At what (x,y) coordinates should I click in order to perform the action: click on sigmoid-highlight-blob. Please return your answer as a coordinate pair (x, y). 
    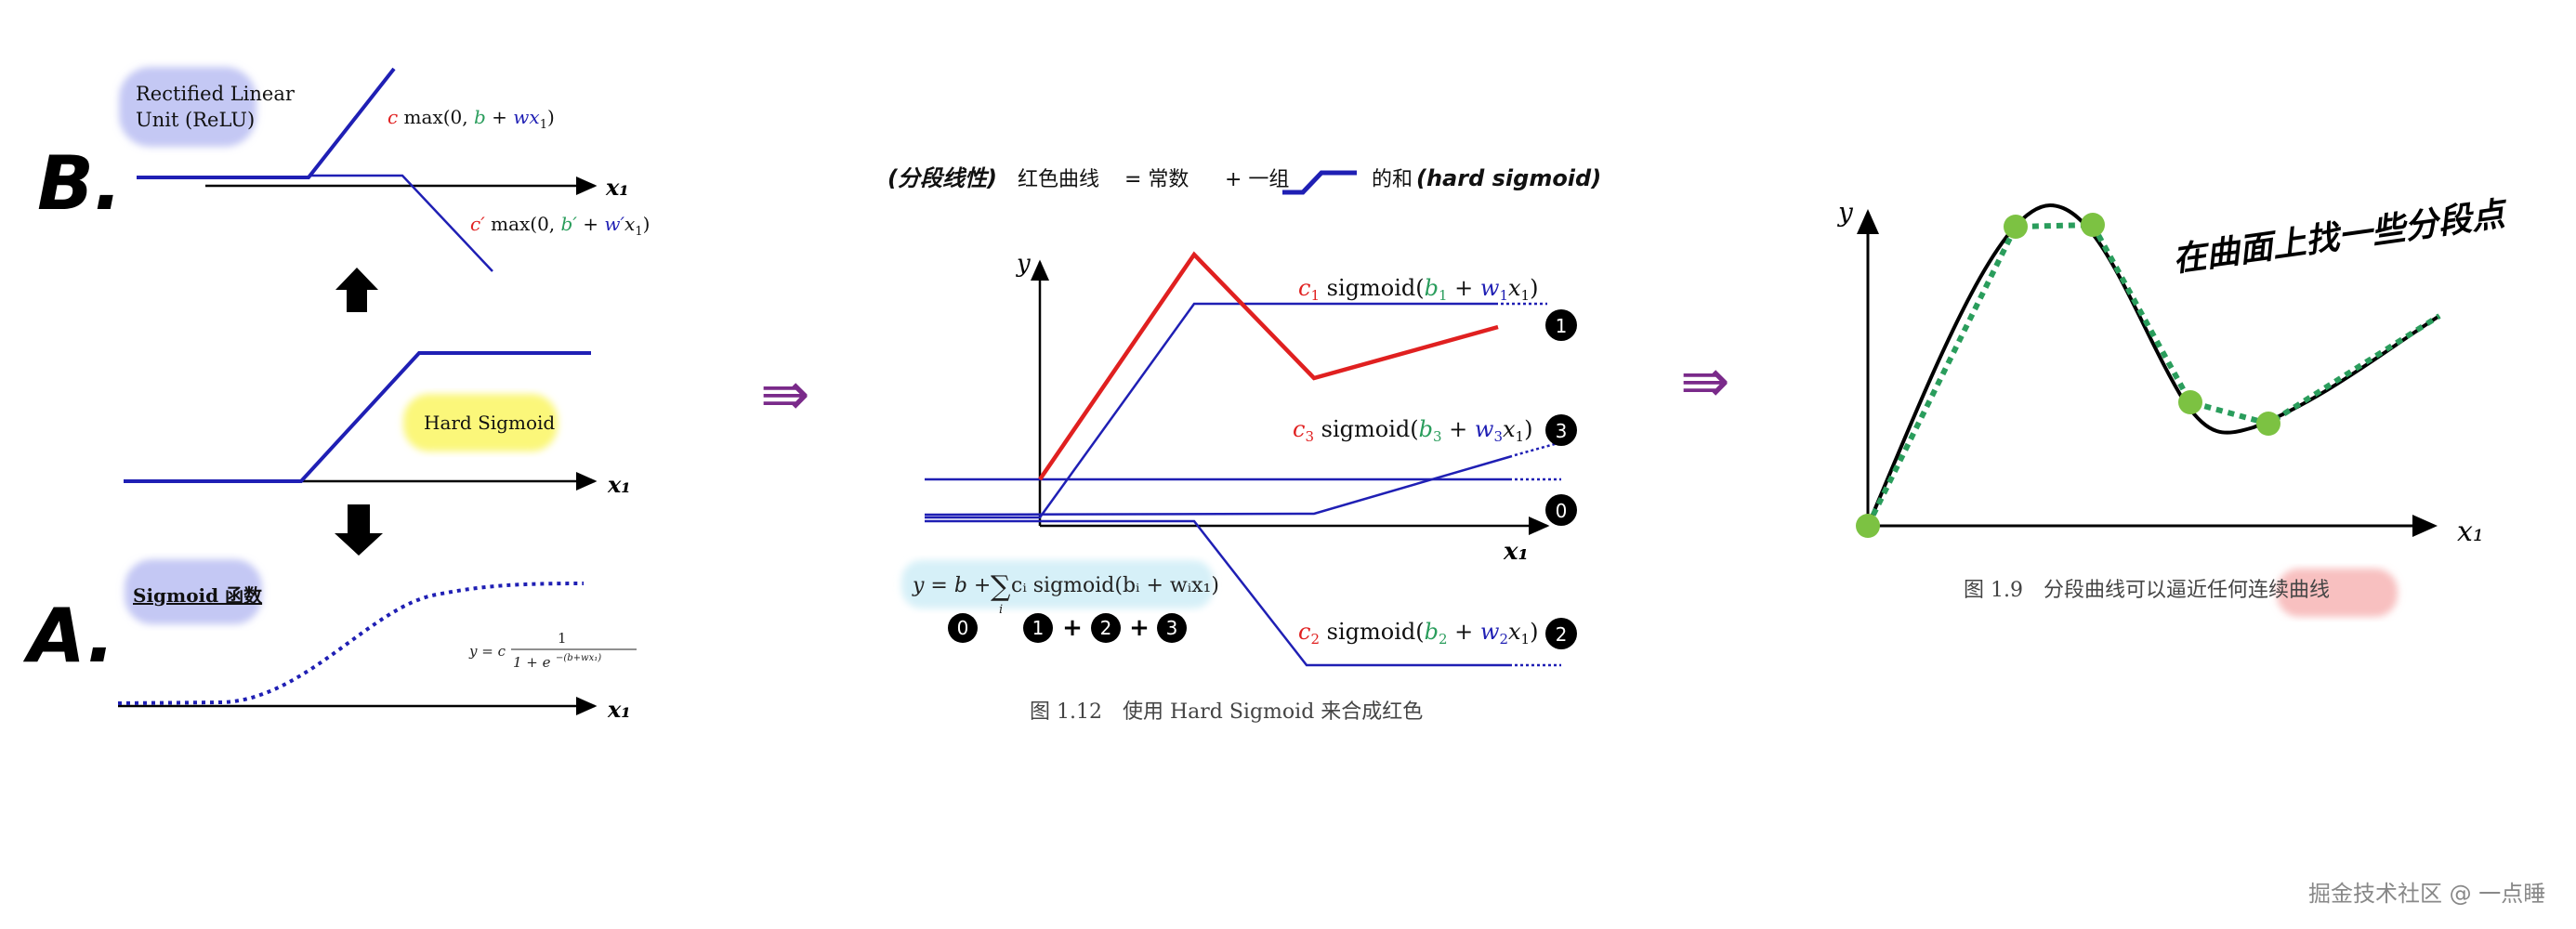
    Looking at the image, I should click on (193, 591).